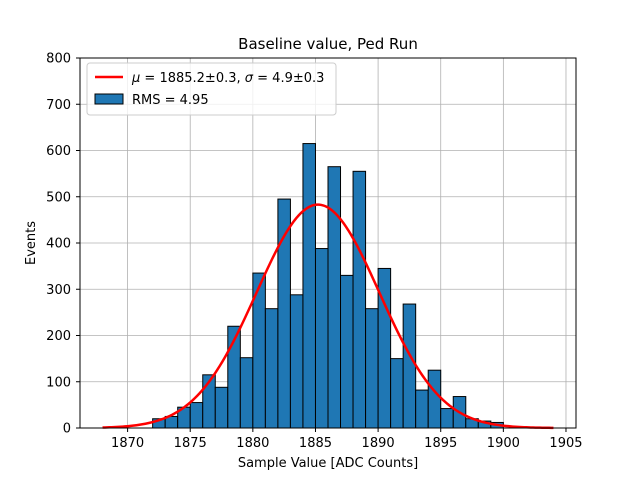  Describe the element at coordinates (58, 336) in the screenshot. I see `y-tick-label: 200` at that location.